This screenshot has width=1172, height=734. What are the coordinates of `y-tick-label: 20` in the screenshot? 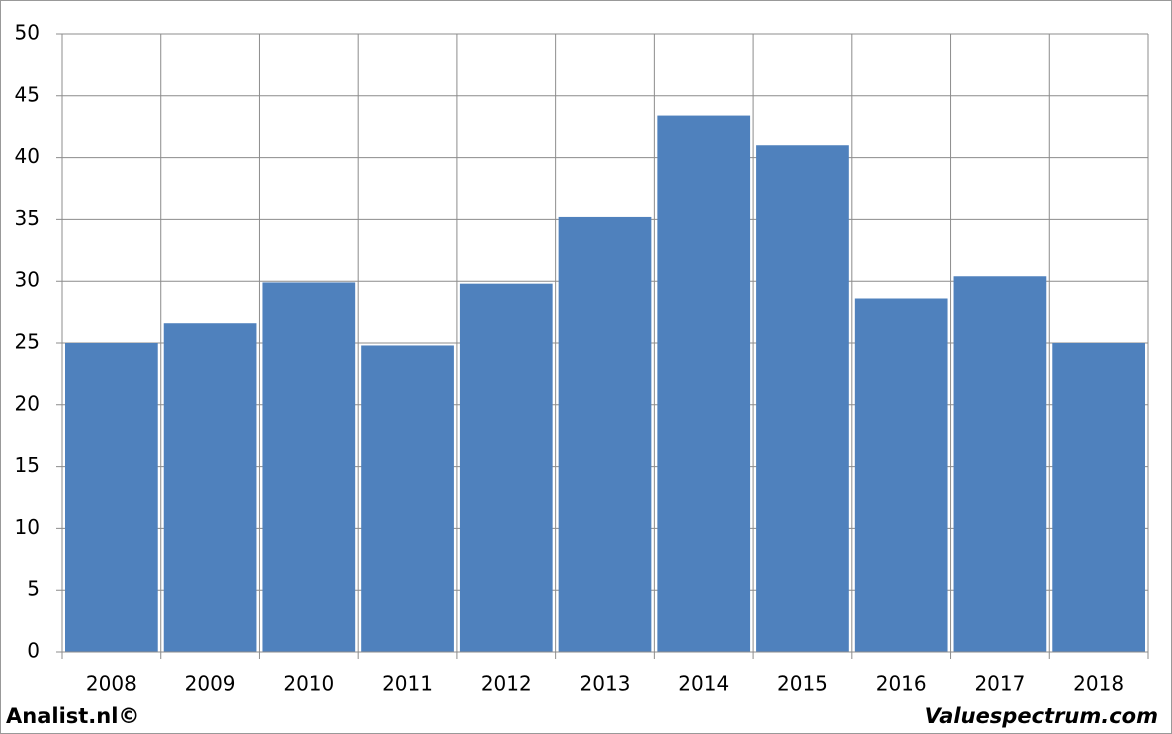 It's located at (27, 403).